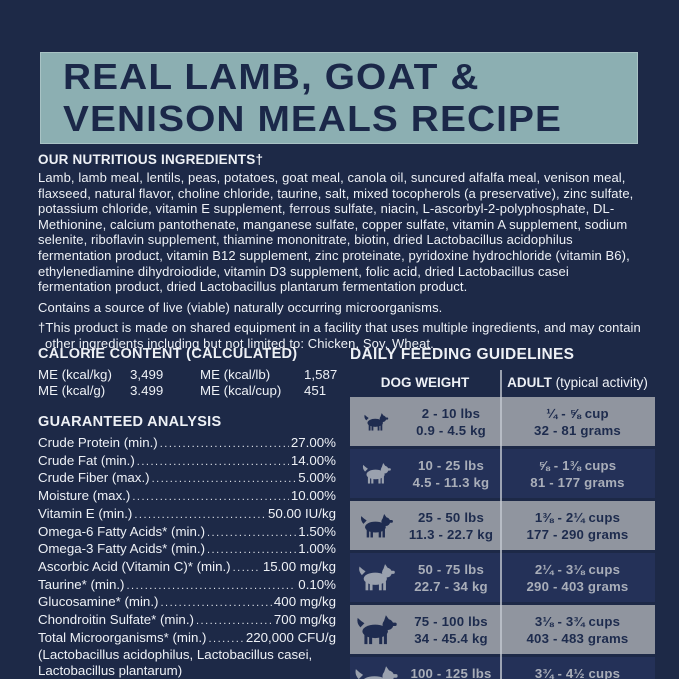 The height and width of the screenshot is (679, 679). Describe the element at coordinates (317, 531) in the screenshot. I see `analysis-value: 1.50%` at that location.